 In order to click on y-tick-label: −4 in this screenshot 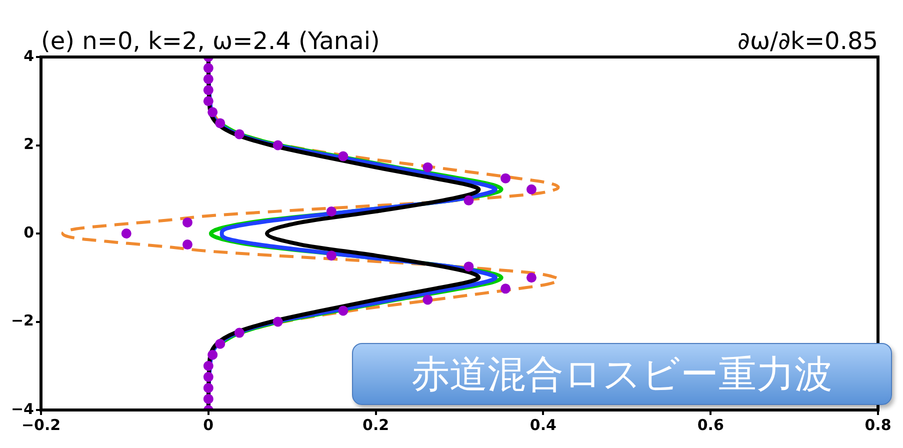, I will do `click(22, 409)`.